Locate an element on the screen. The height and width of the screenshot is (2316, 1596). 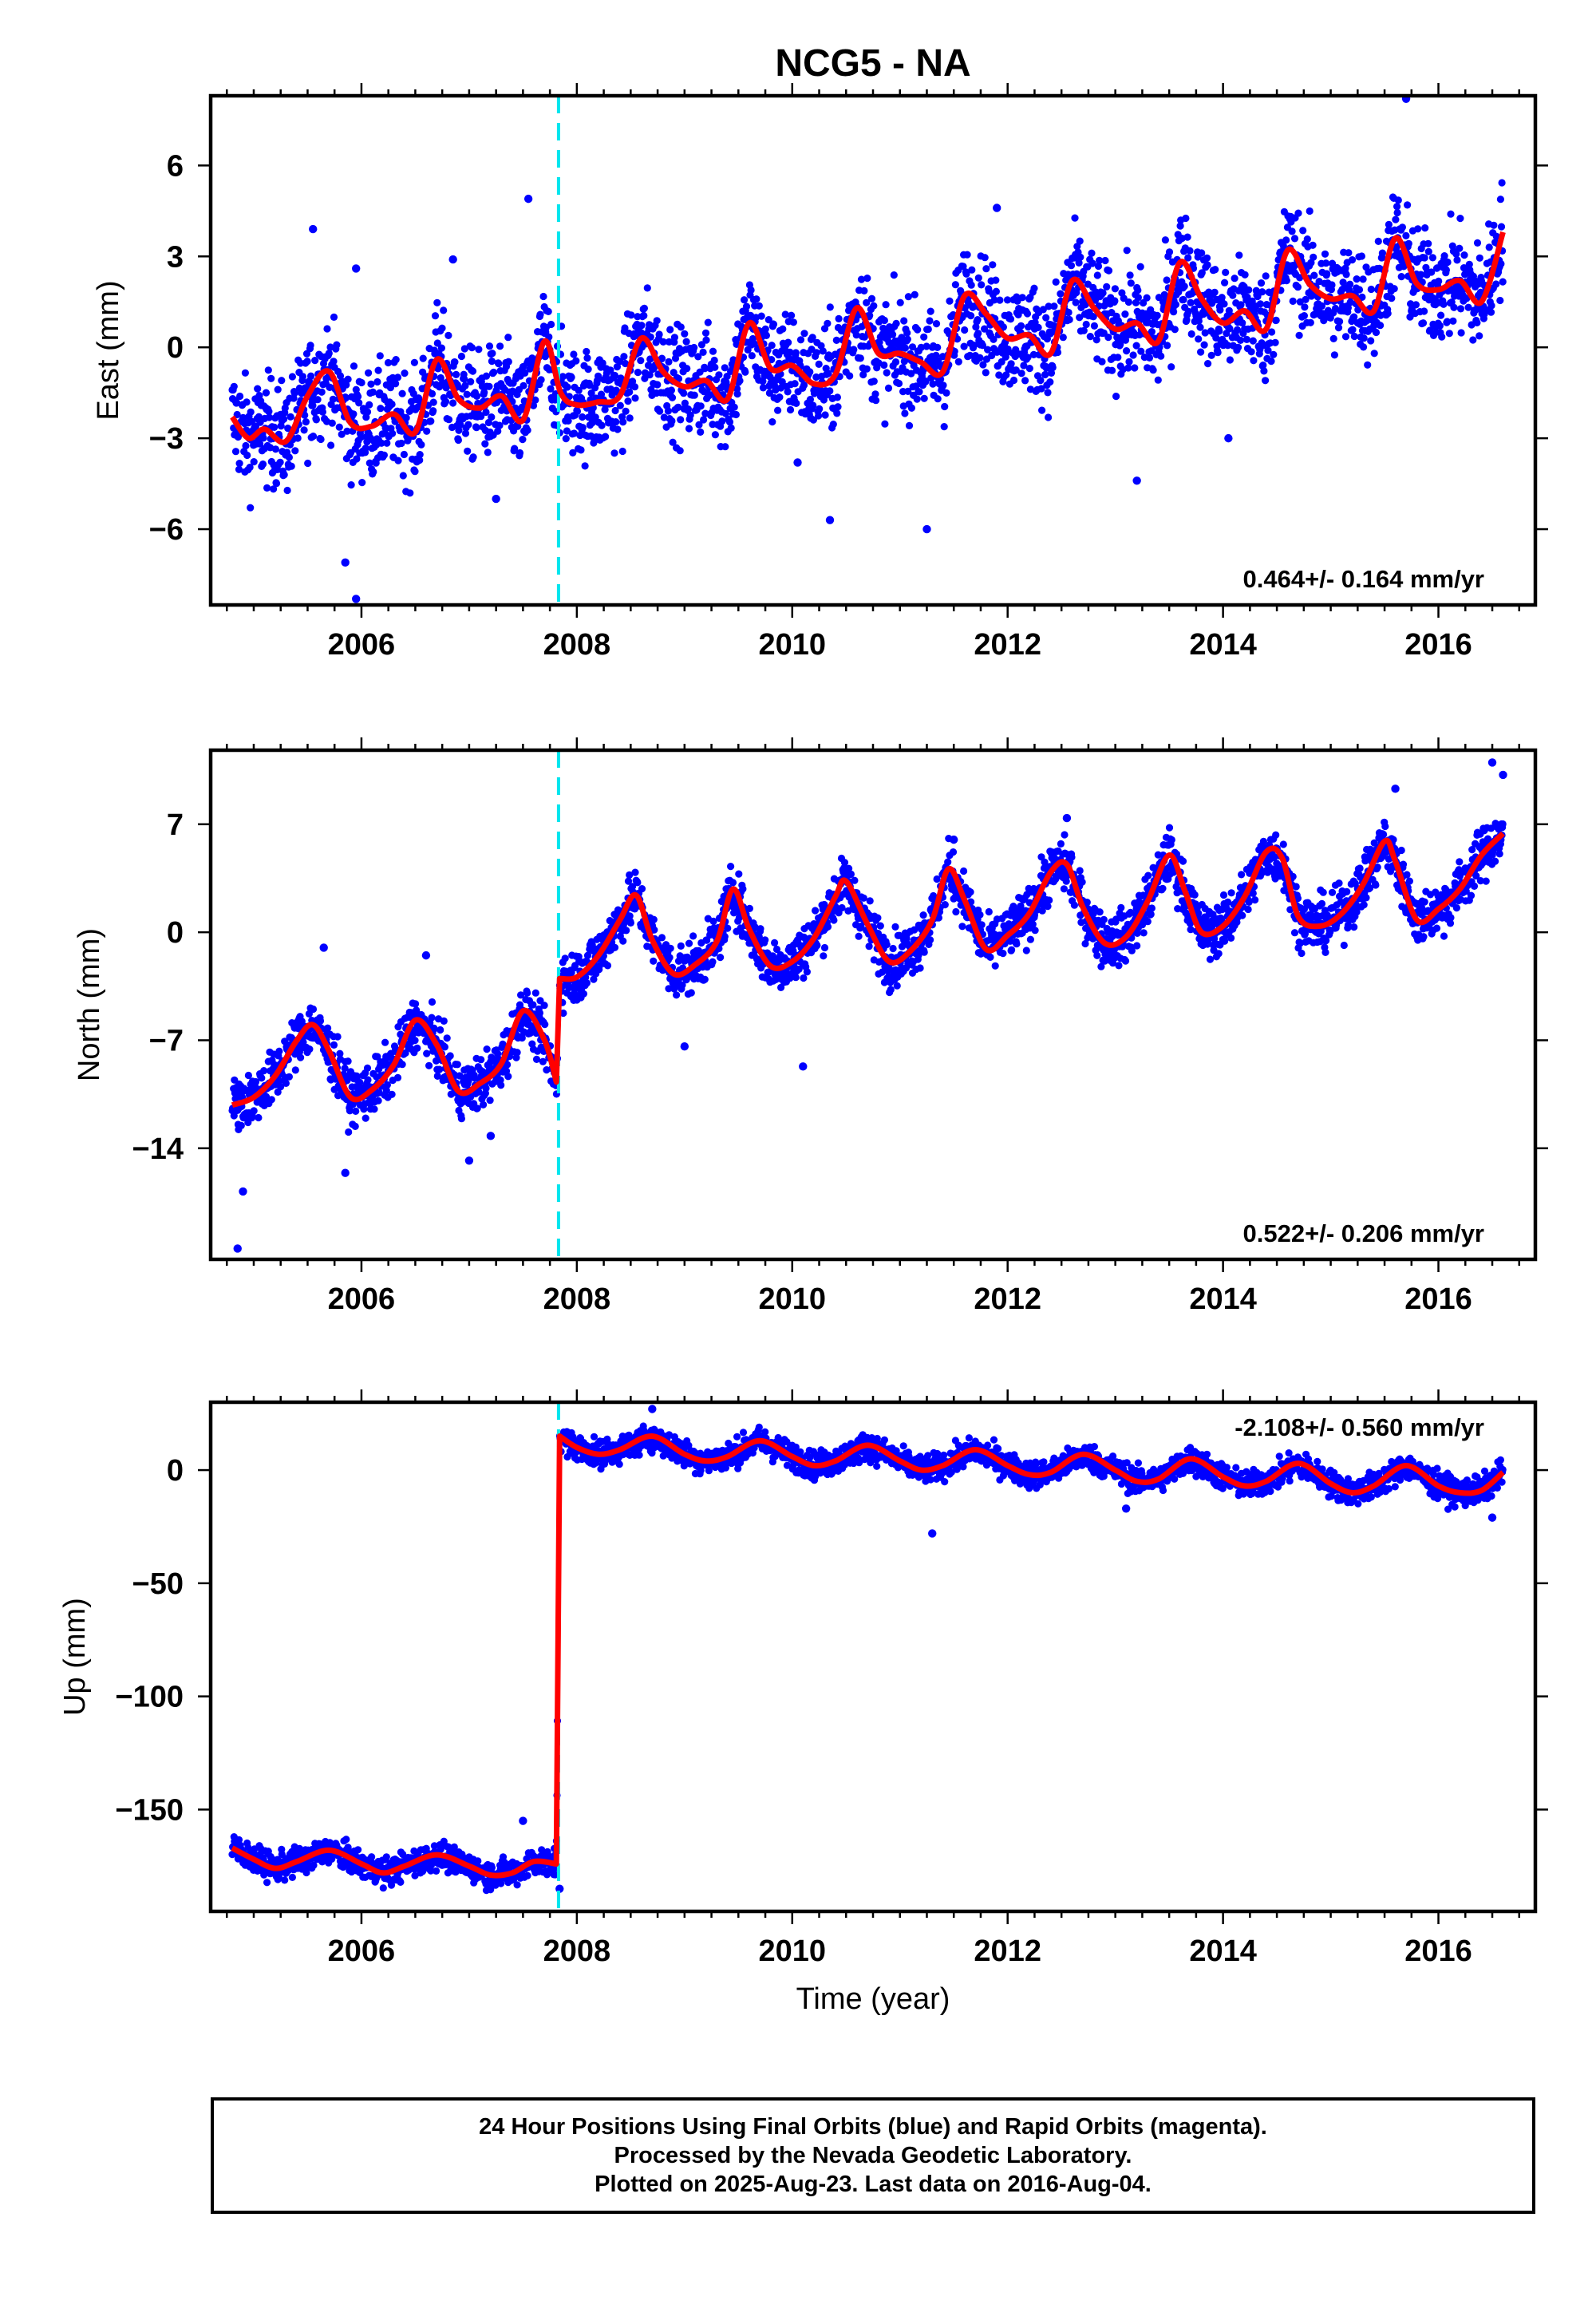
outlier-point is located at coordinates (345, 562).